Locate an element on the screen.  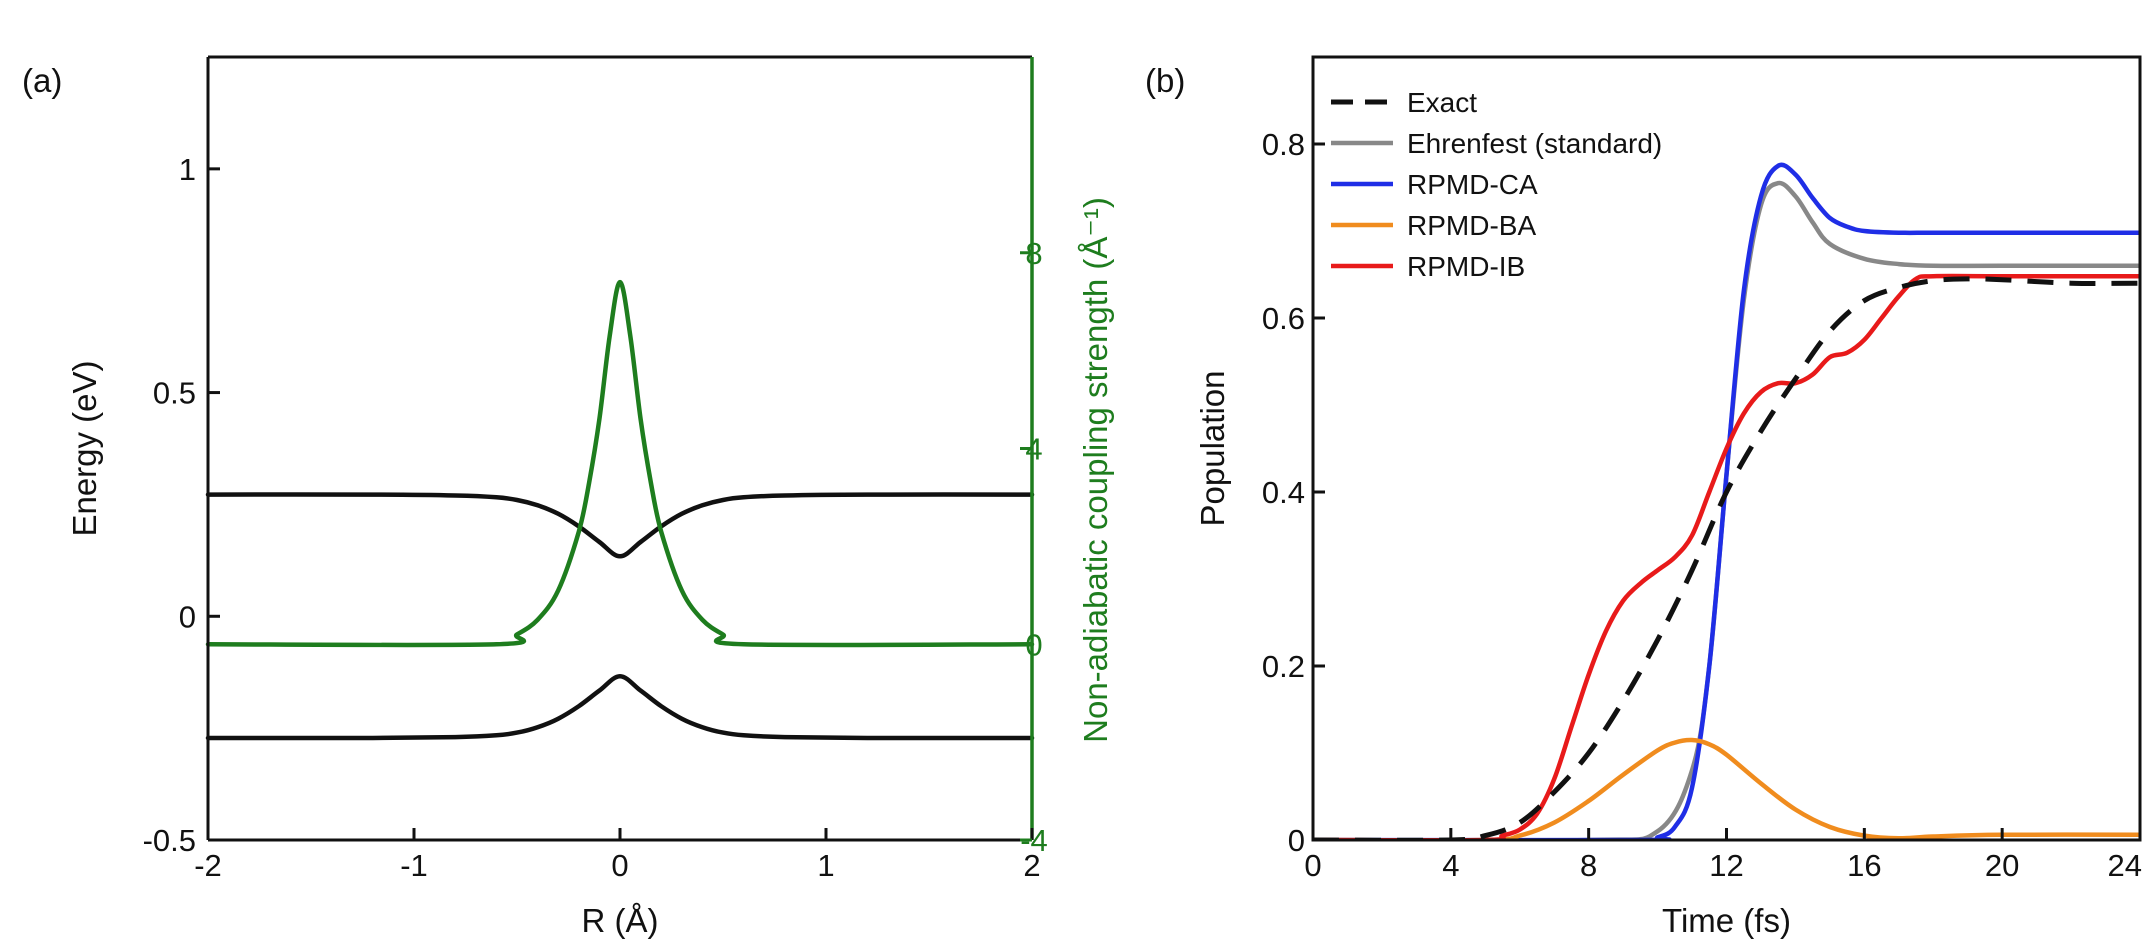
panel-b-y-axis-label: Population is located at coordinates (1212, 449).